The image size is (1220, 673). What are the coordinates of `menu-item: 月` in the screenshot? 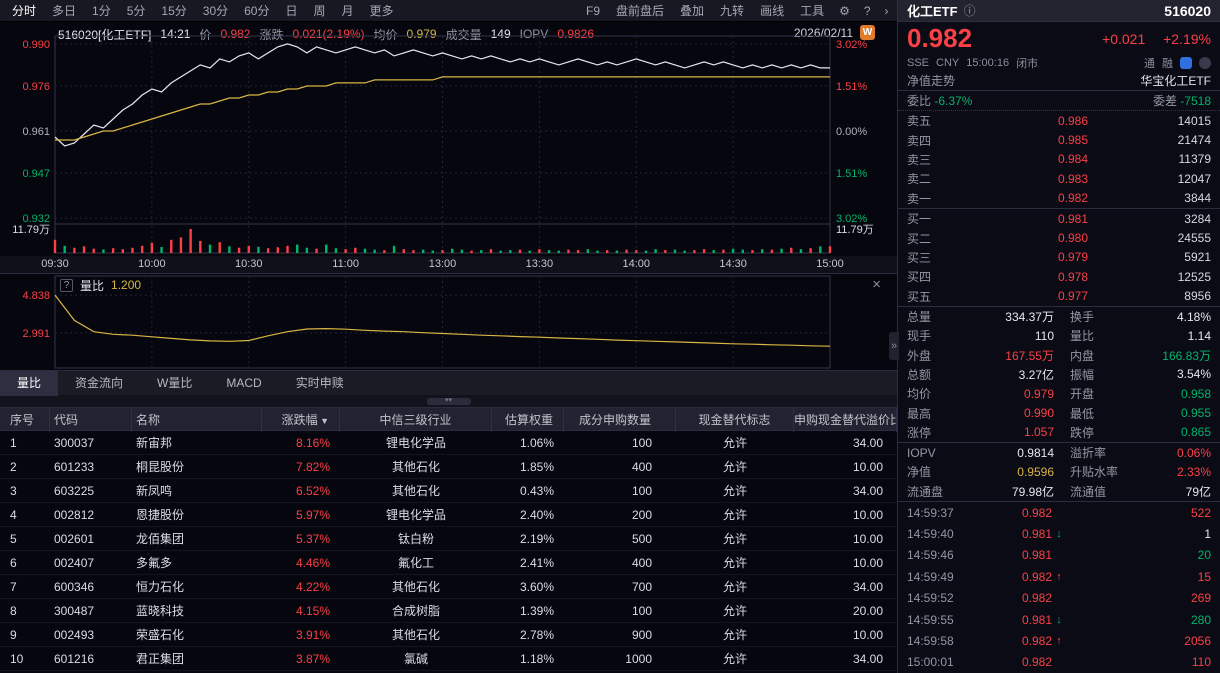 It's located at (347, 11).